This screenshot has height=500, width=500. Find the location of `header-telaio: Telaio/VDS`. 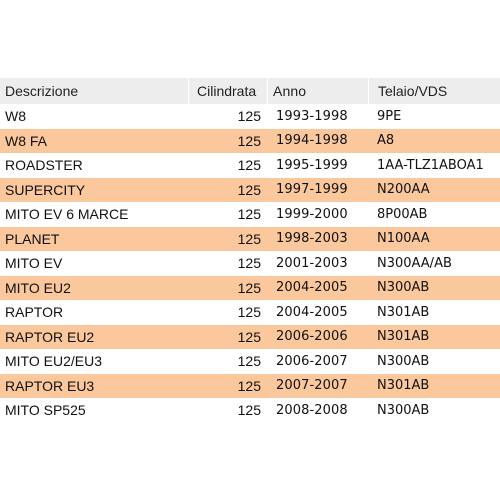

header-telaio: Telaio/VDS is located at coordinates (434, 91).